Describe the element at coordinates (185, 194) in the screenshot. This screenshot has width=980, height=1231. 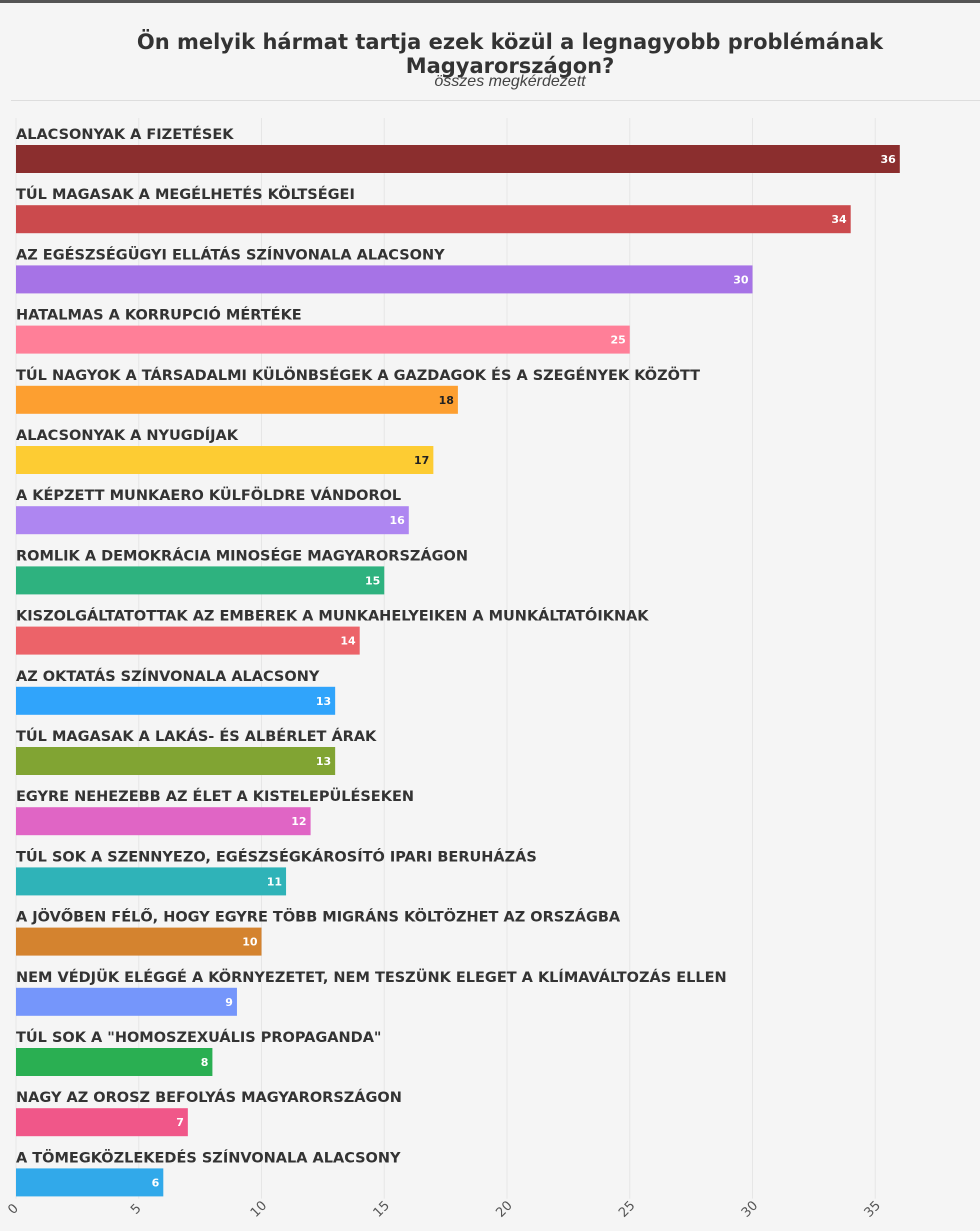
I see `category-label: TÚL MAGASAK A MEGÉLHETÉS KÖLTSÉGEI` at that location.